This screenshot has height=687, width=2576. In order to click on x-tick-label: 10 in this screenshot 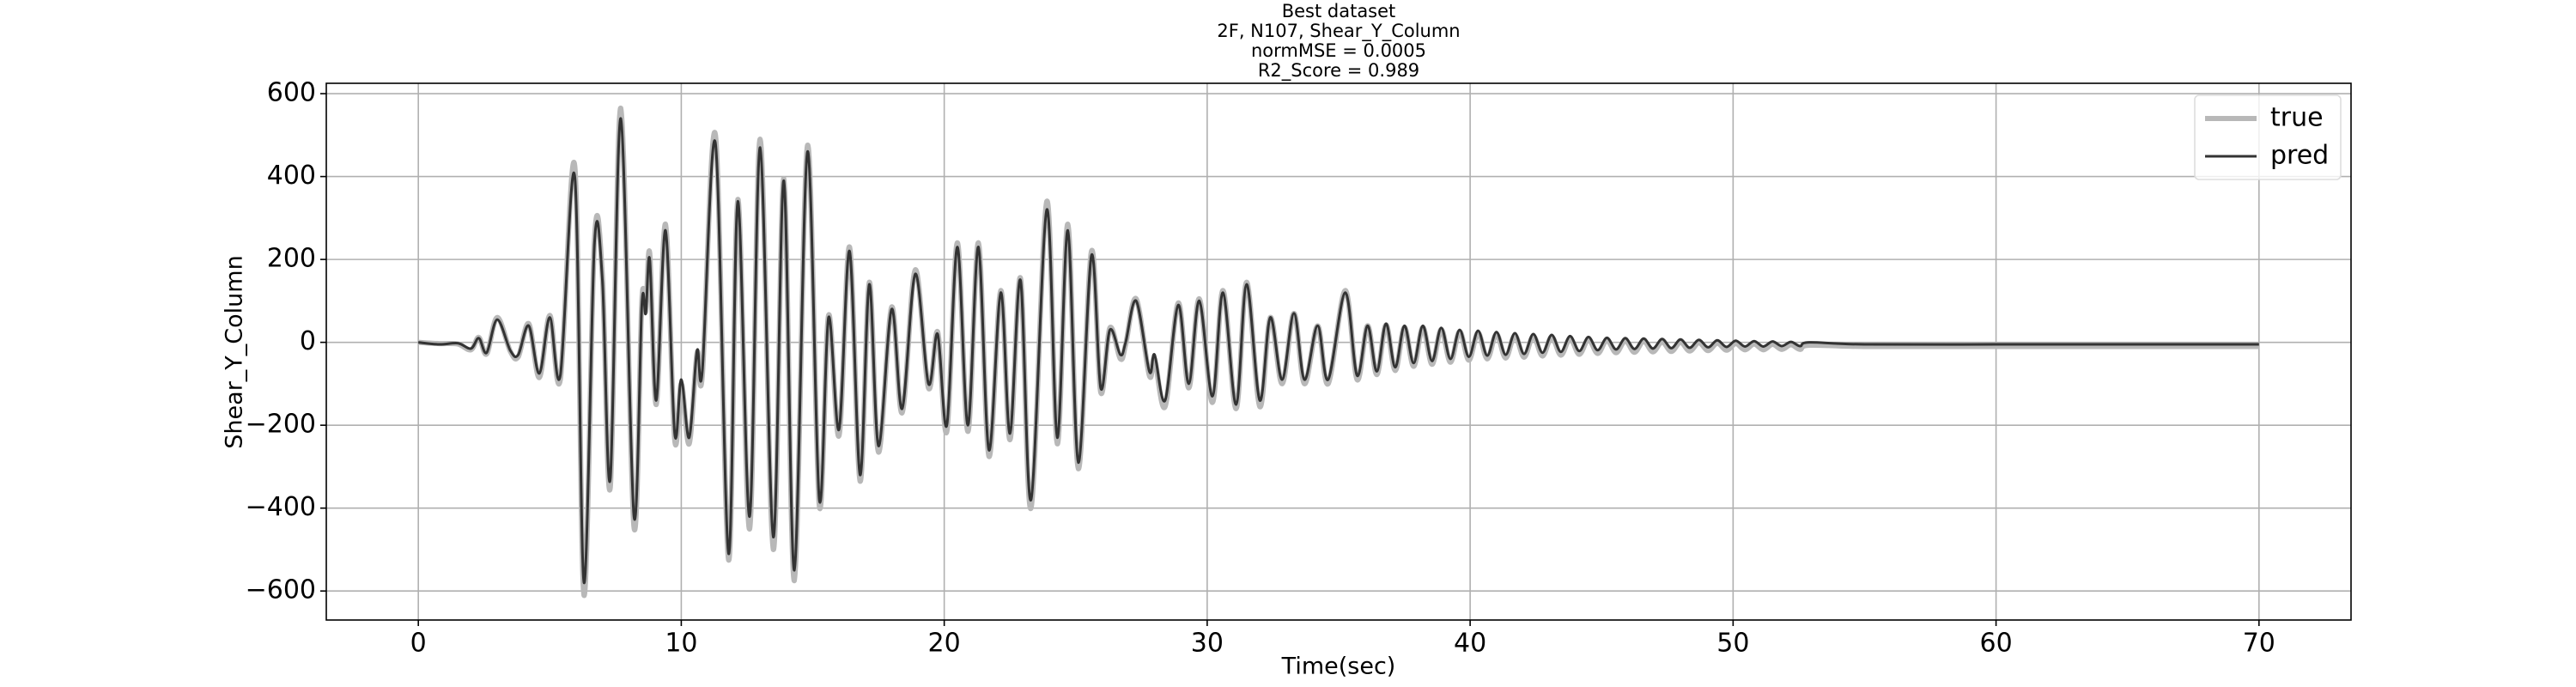, I will do `click(681, 644)`.